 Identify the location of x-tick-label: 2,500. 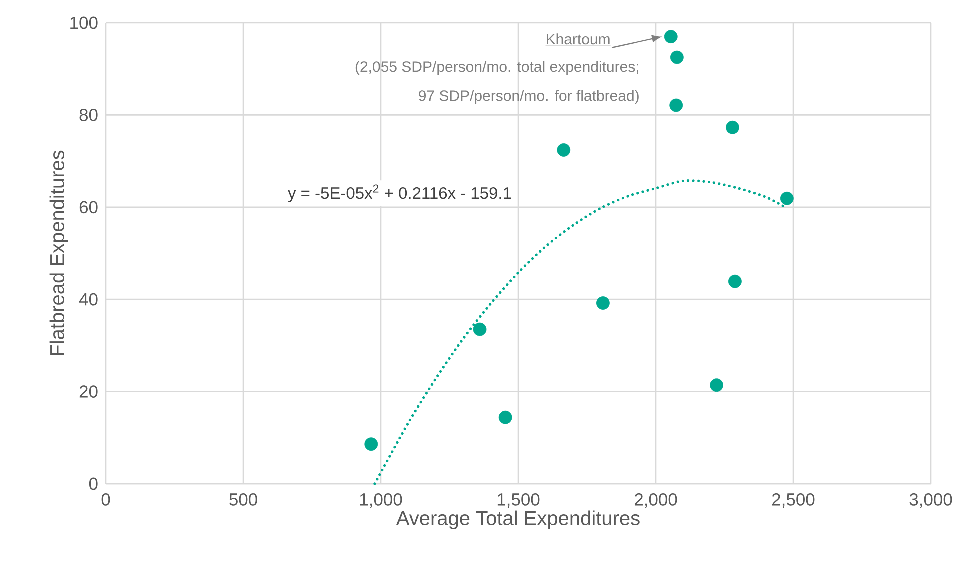
(793, 501).